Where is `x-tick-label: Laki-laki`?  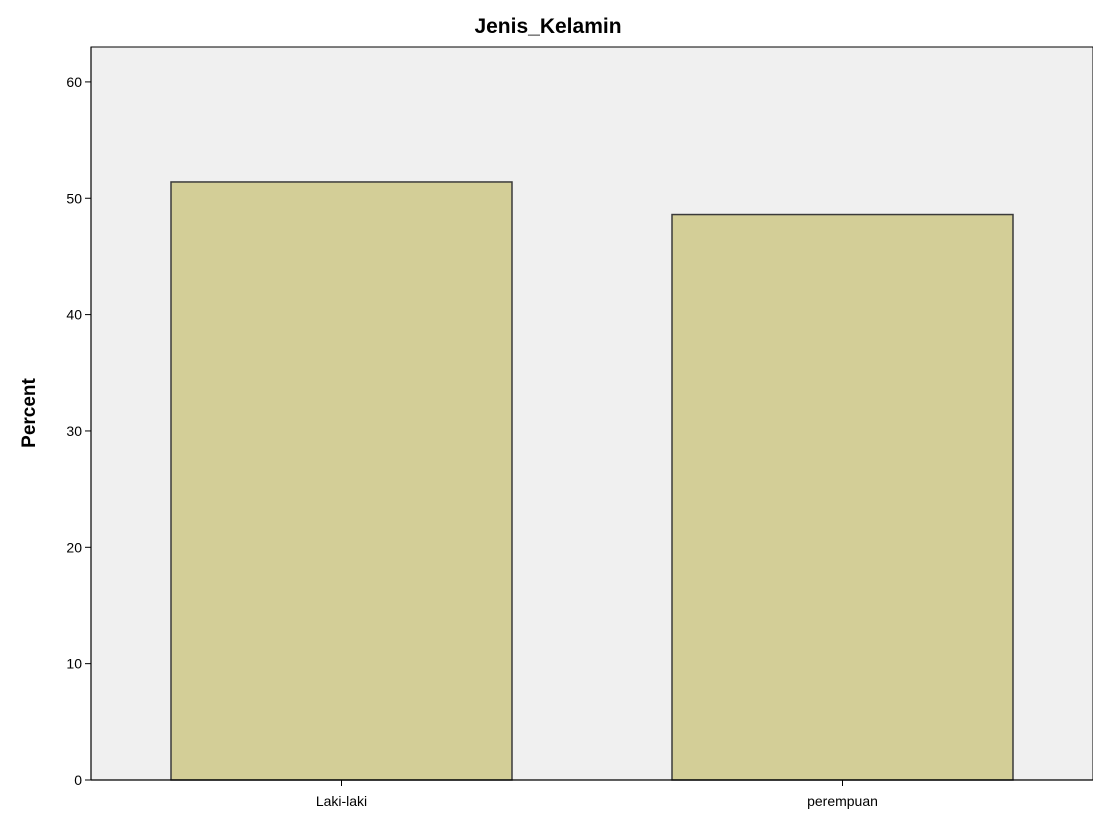 x-tick-label: Laki-laki is located at coordinates (341, 801).